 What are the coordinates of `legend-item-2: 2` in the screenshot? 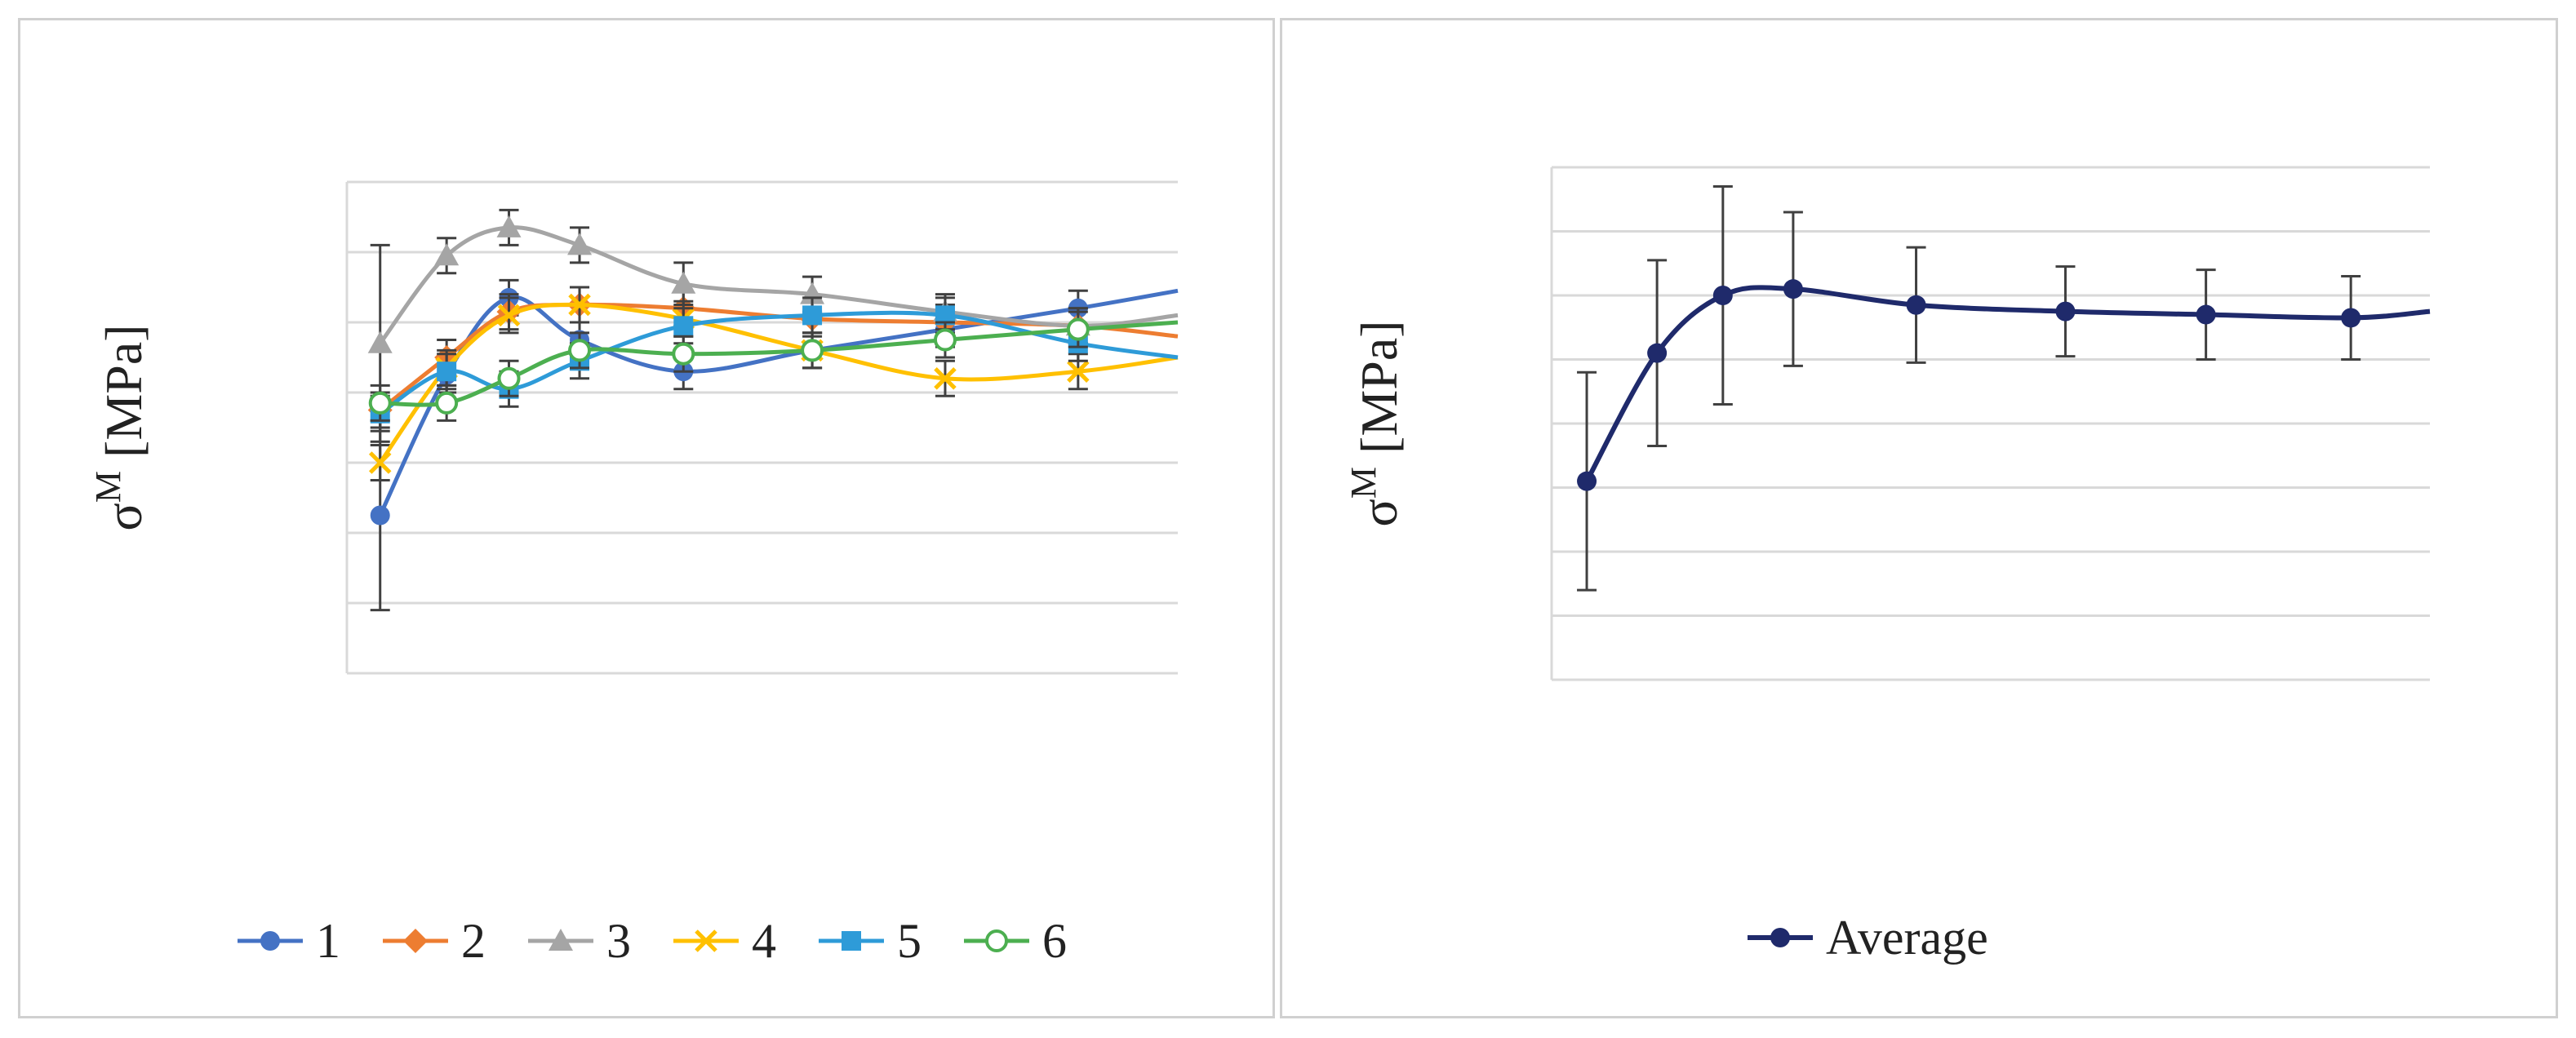 It's located at (434, 941).